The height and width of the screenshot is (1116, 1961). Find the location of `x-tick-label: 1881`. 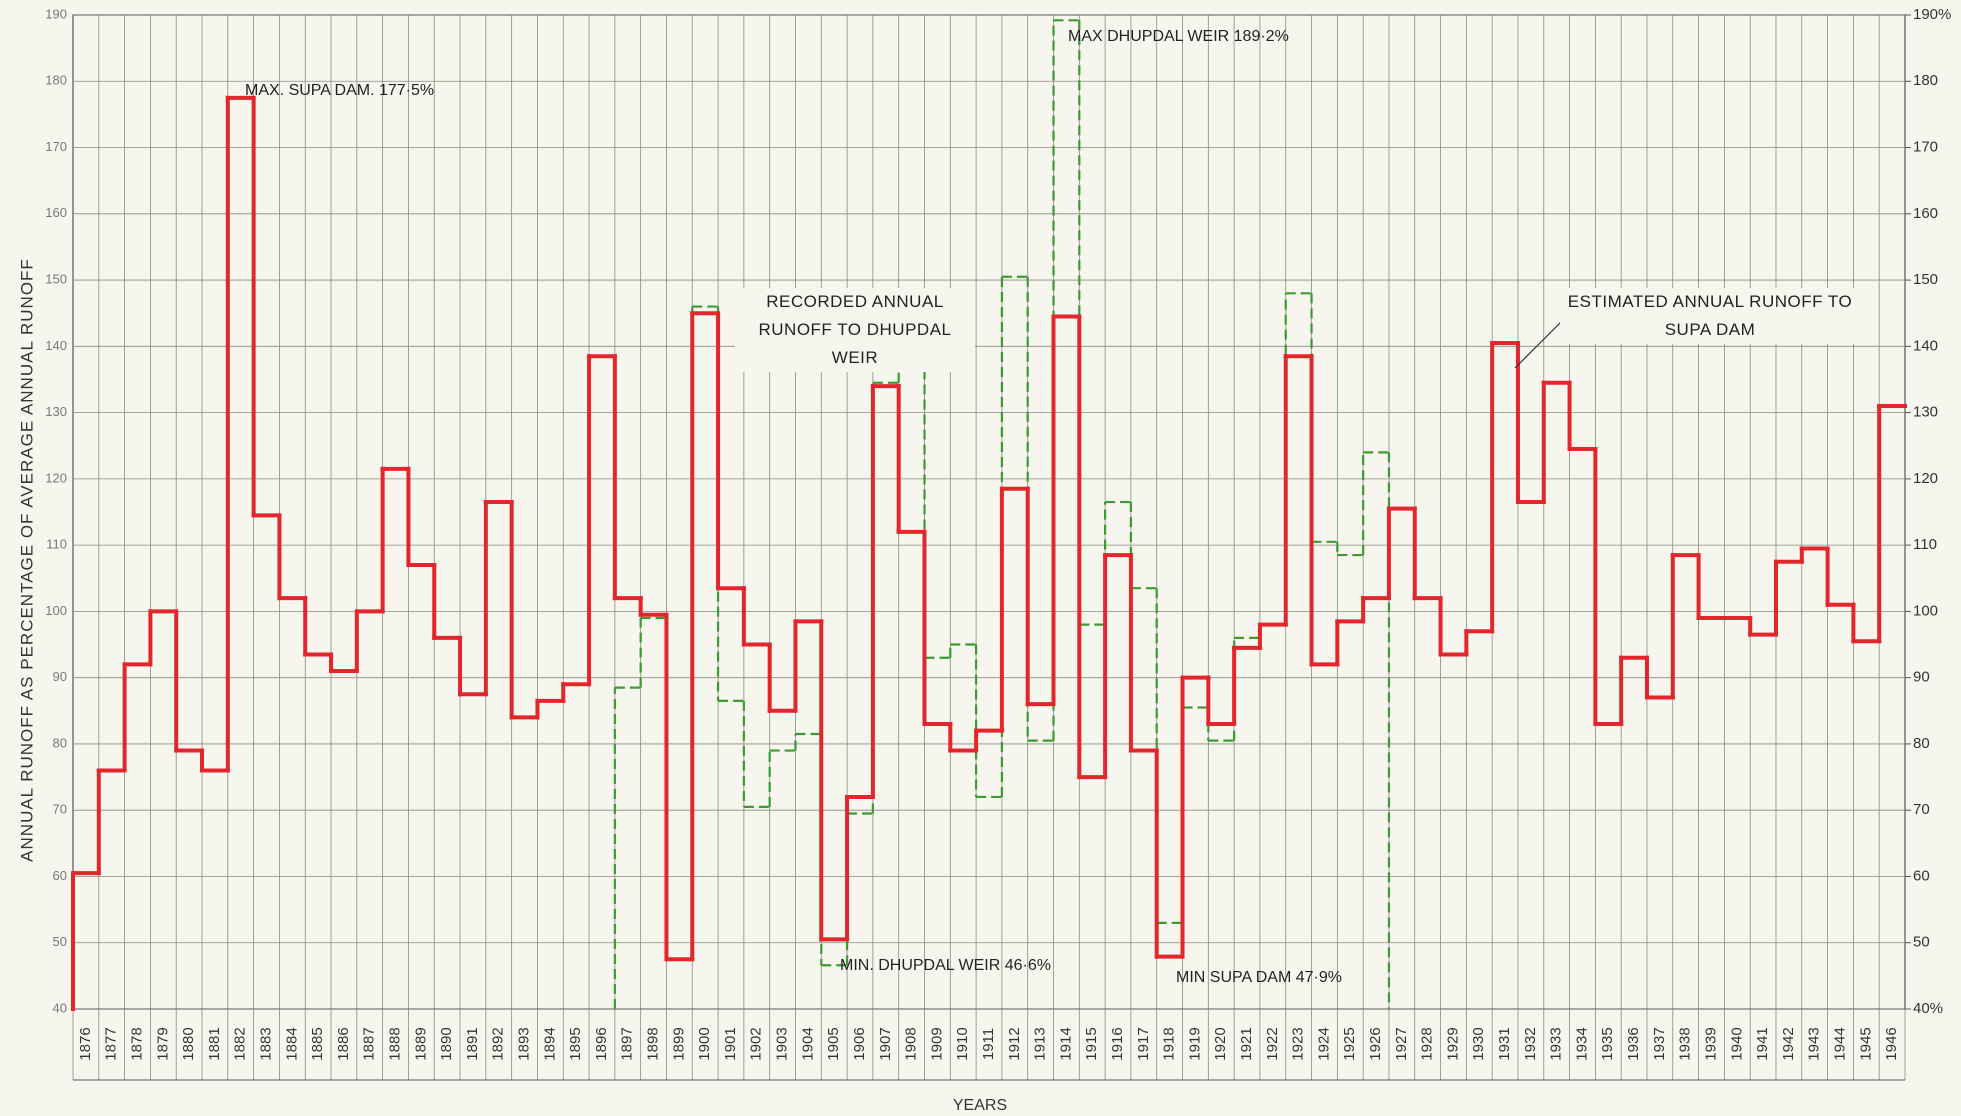

x-tick-label: 1881 is located at coordinates (214, 1043).